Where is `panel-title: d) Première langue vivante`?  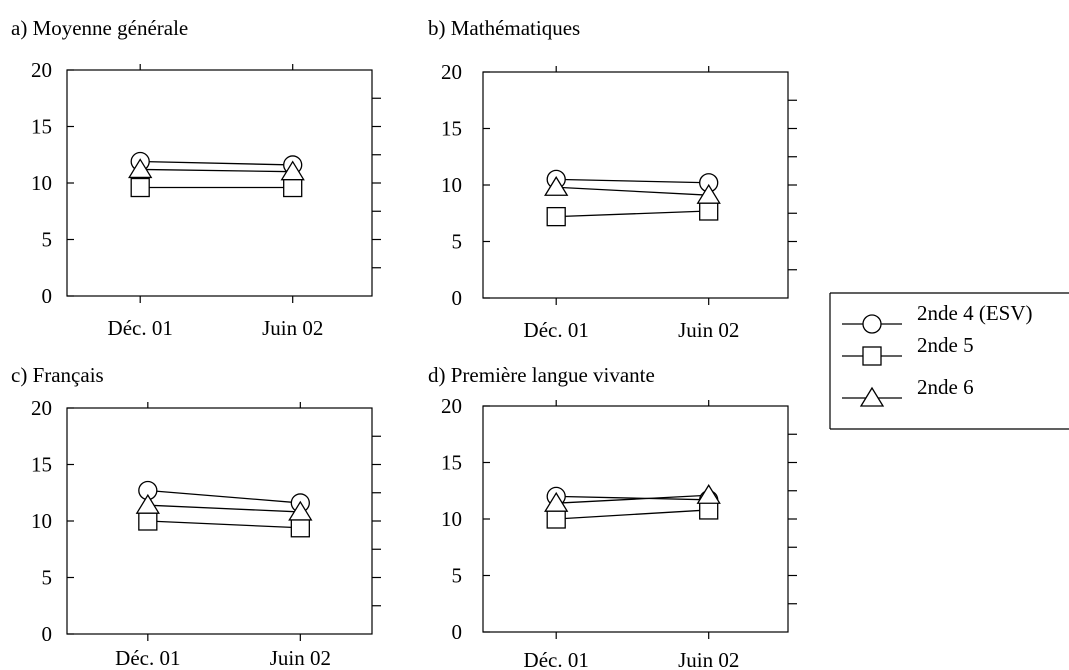 panel-title: d) Première langue vivante is located at coordinates (541, 375).